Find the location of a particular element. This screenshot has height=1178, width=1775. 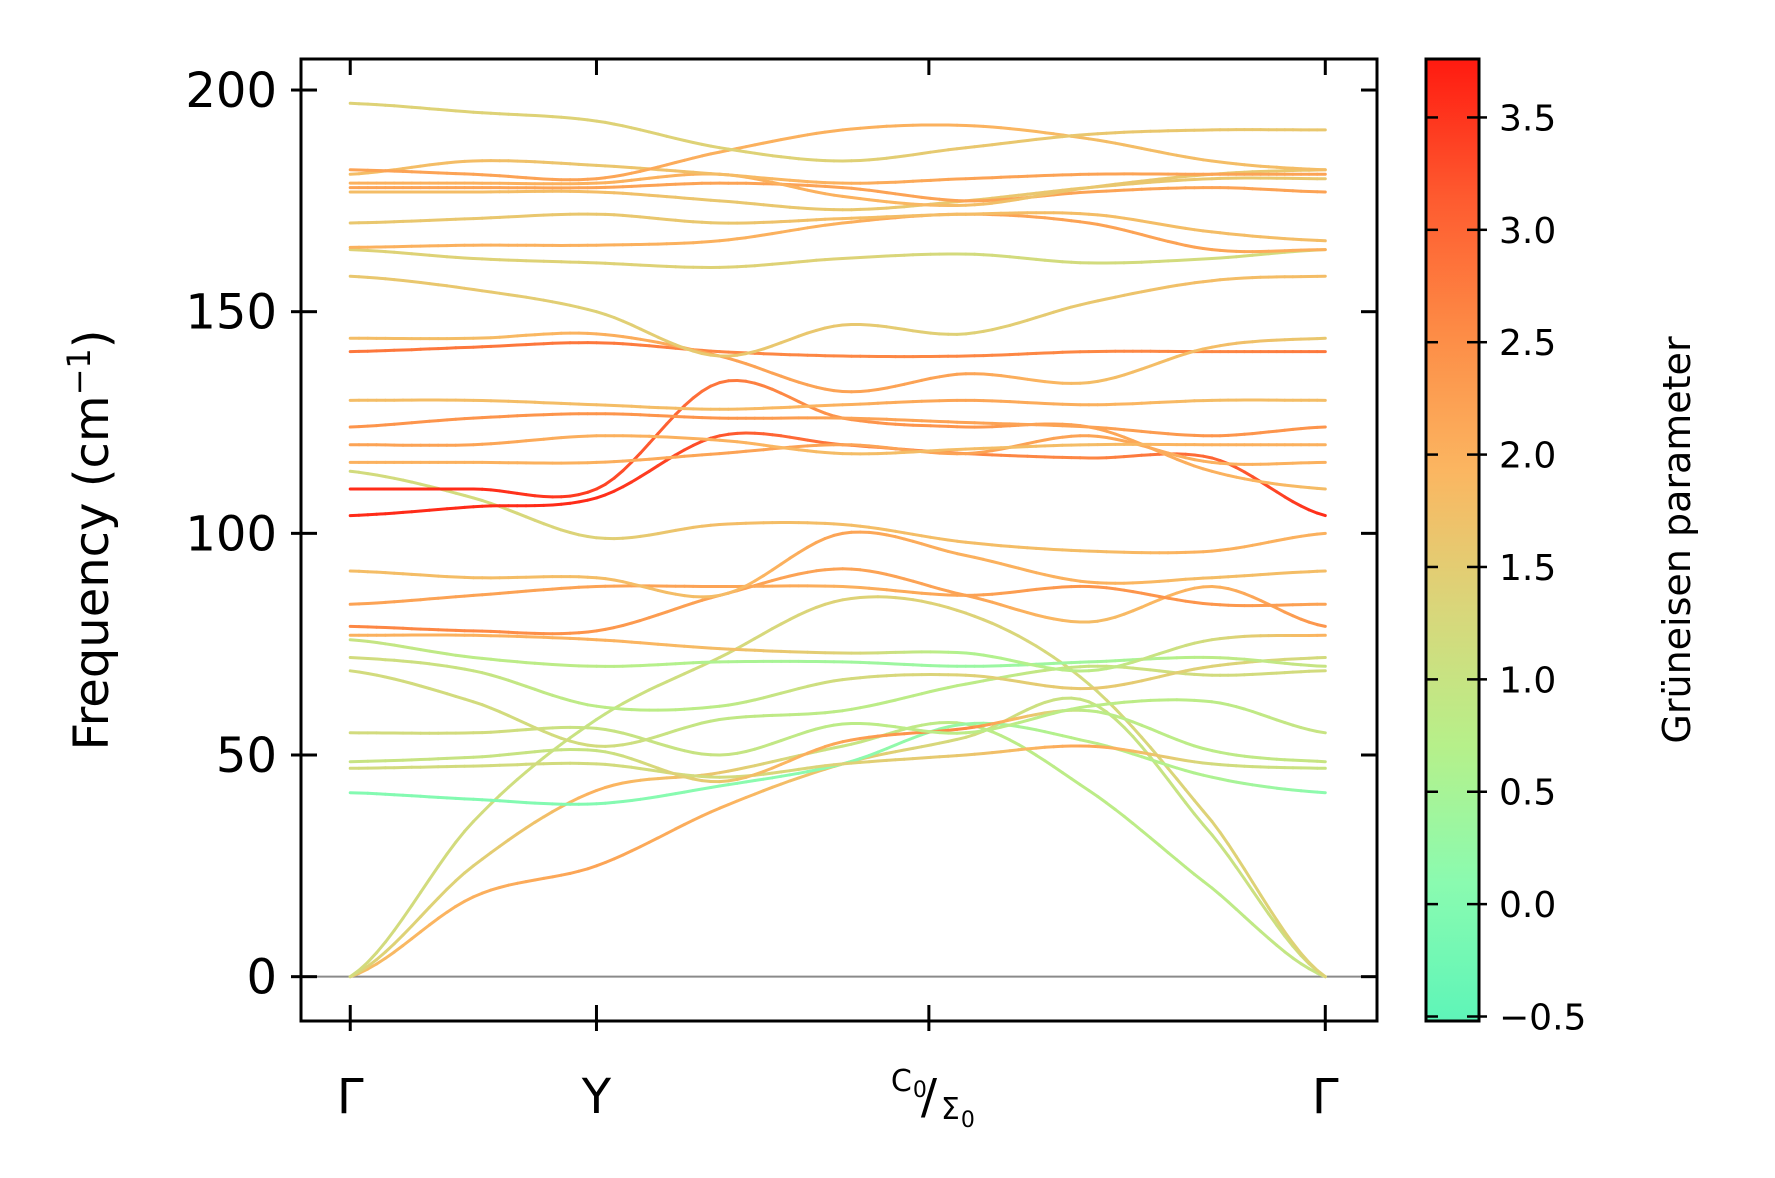

colorbar-label: Grüneisen parameter is located at coordinates (1677, 540).